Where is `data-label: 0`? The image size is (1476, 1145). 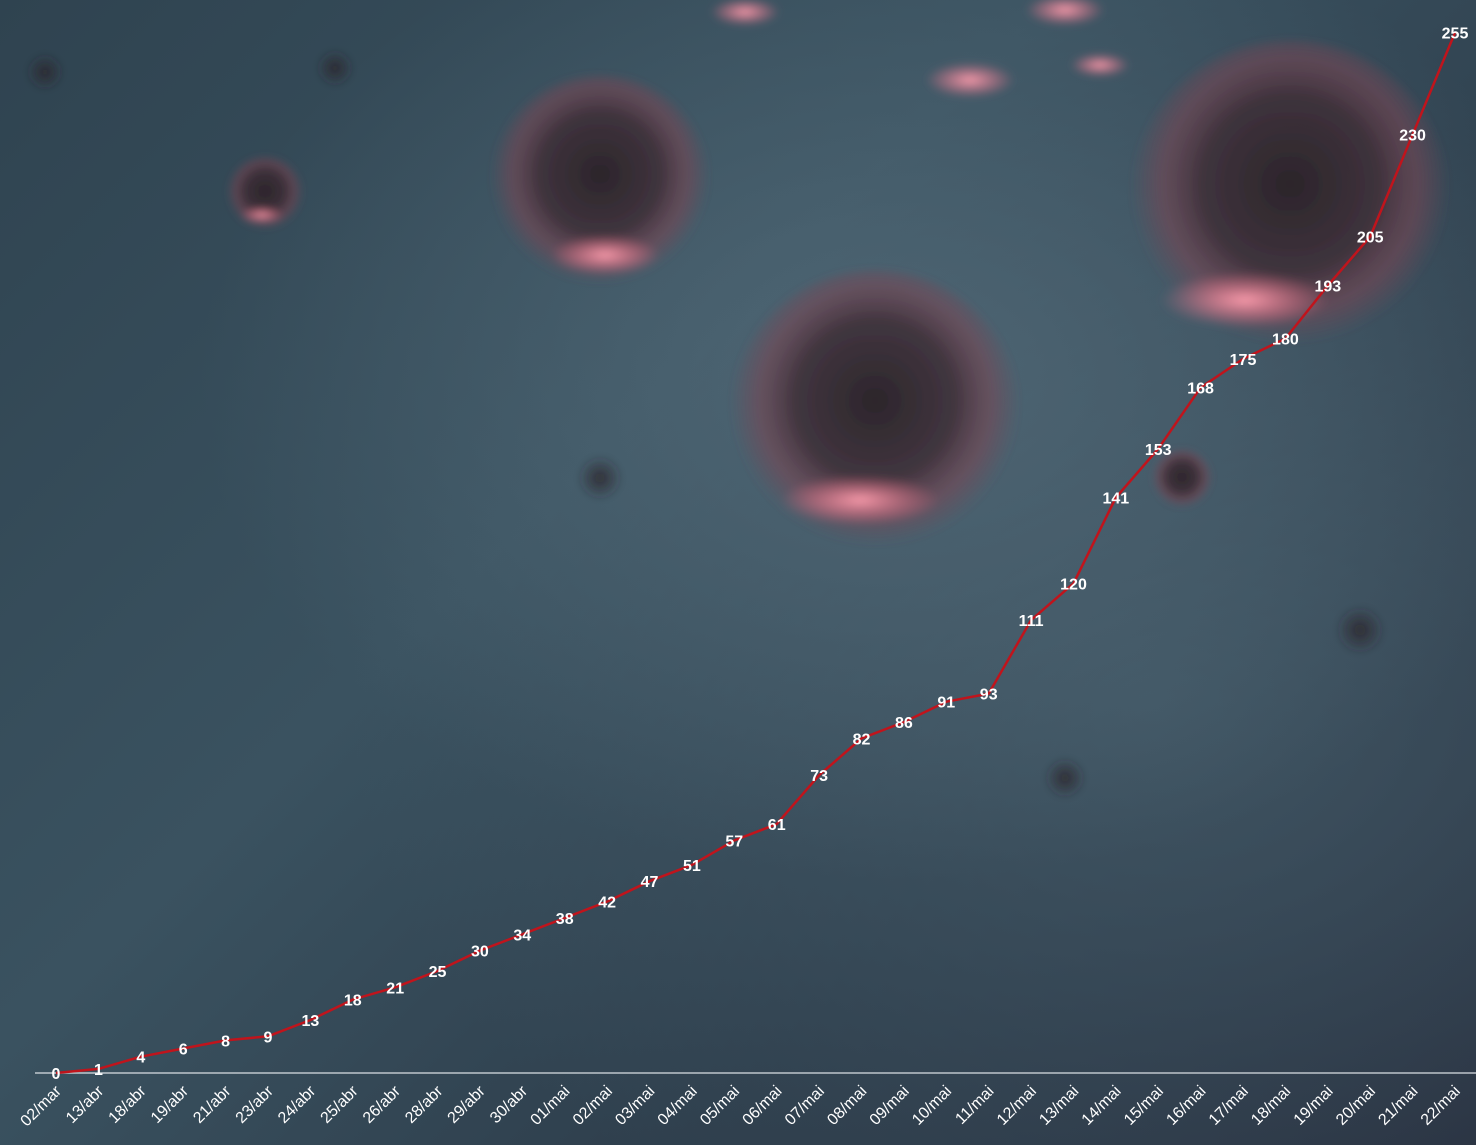 data-label: 0 is located at coordinates (56, 1074).